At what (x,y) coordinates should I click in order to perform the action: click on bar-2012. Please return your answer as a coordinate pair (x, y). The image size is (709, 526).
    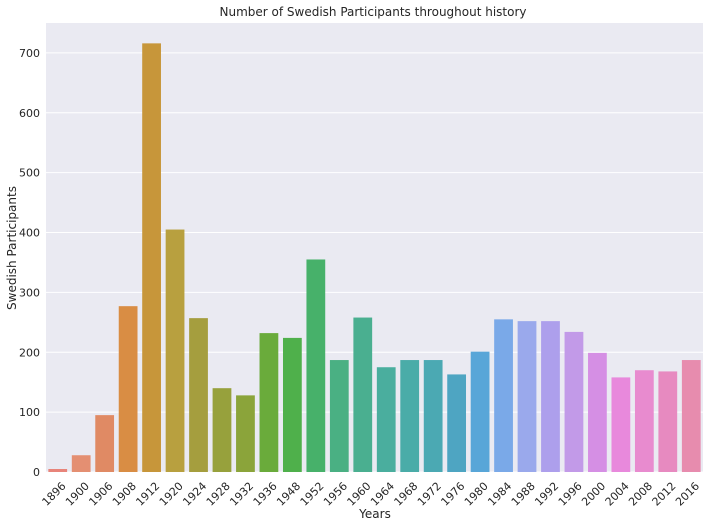
    Looking at the image, I should click on (668, 421).